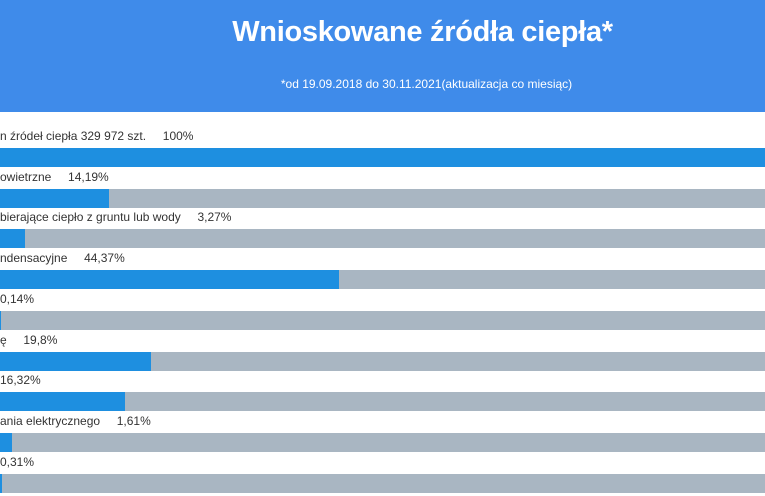 This screenshot has height=496, width=765. I want to click on bar-label: ę 19,8%, so click(28, 340).